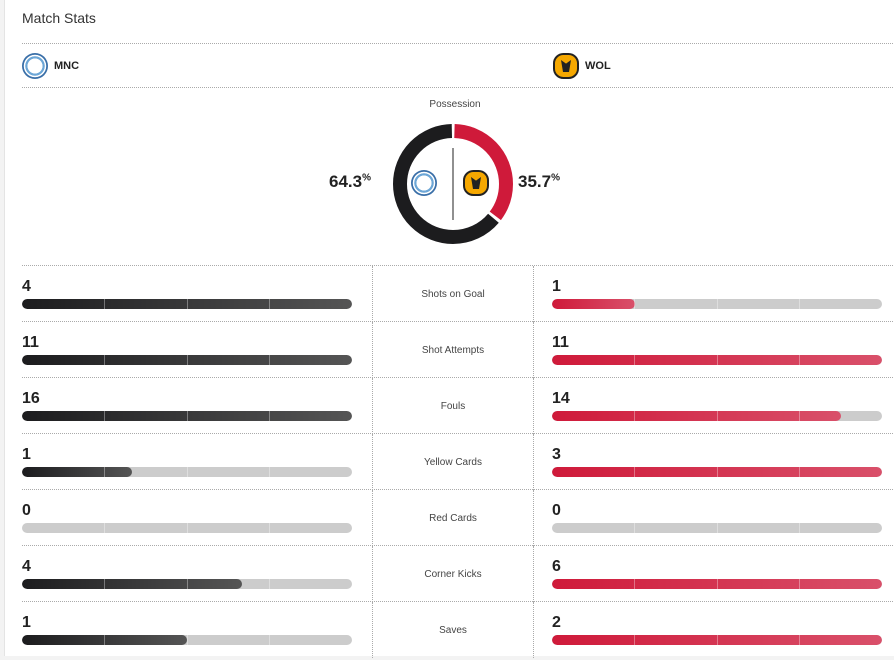 This screenshot has width=894, height=660. Describe the element at coordinates (59, 18) in the screenshot. I see `section-title: Match Stats` at that location.